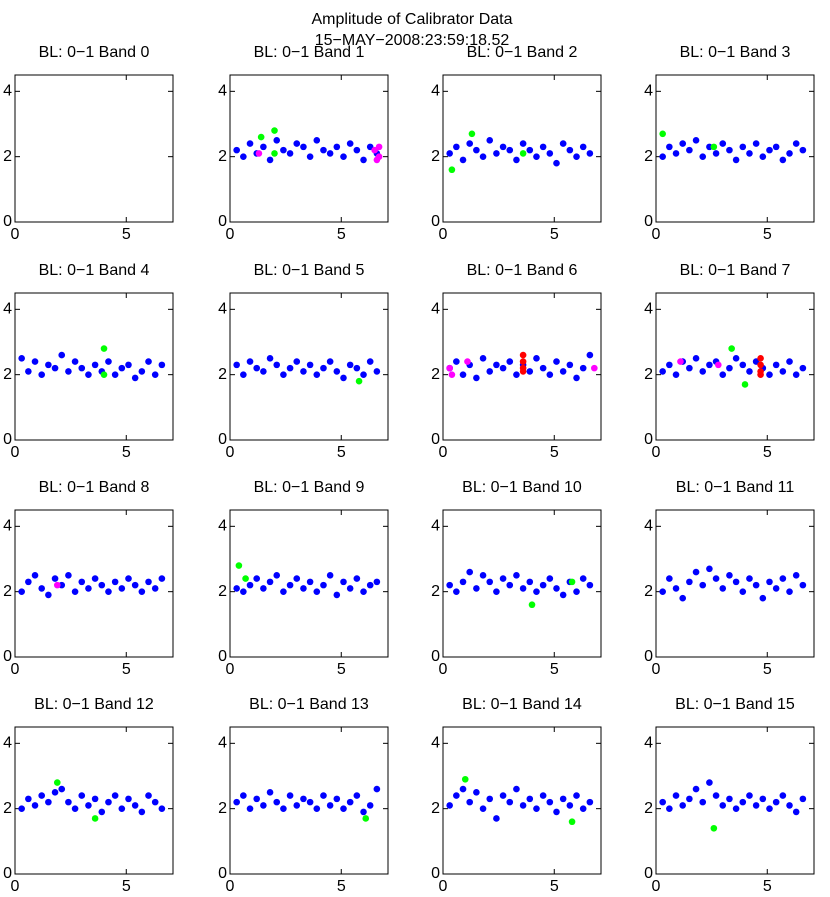 The image size is (830, 897). I want to click on figure-subtitle: 15−MAY−2008:23:59:18.52, so click(412, 40).